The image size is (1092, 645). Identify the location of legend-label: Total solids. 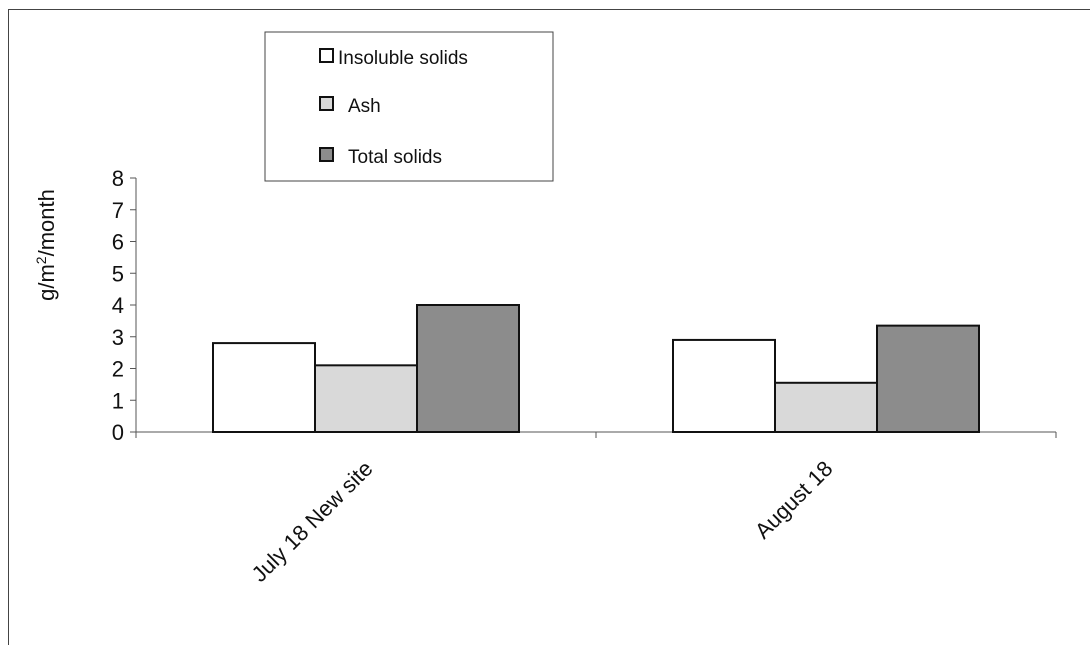
(395, 157).